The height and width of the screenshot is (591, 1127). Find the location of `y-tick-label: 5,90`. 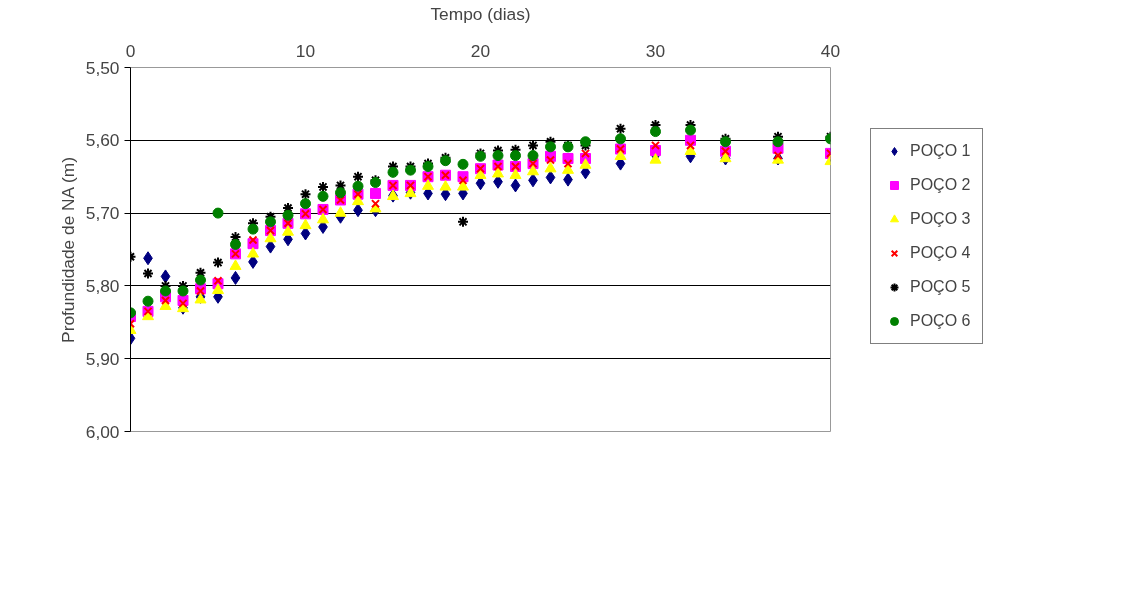

y-tick-label: 5,90 is located at coordinates (102, 358).